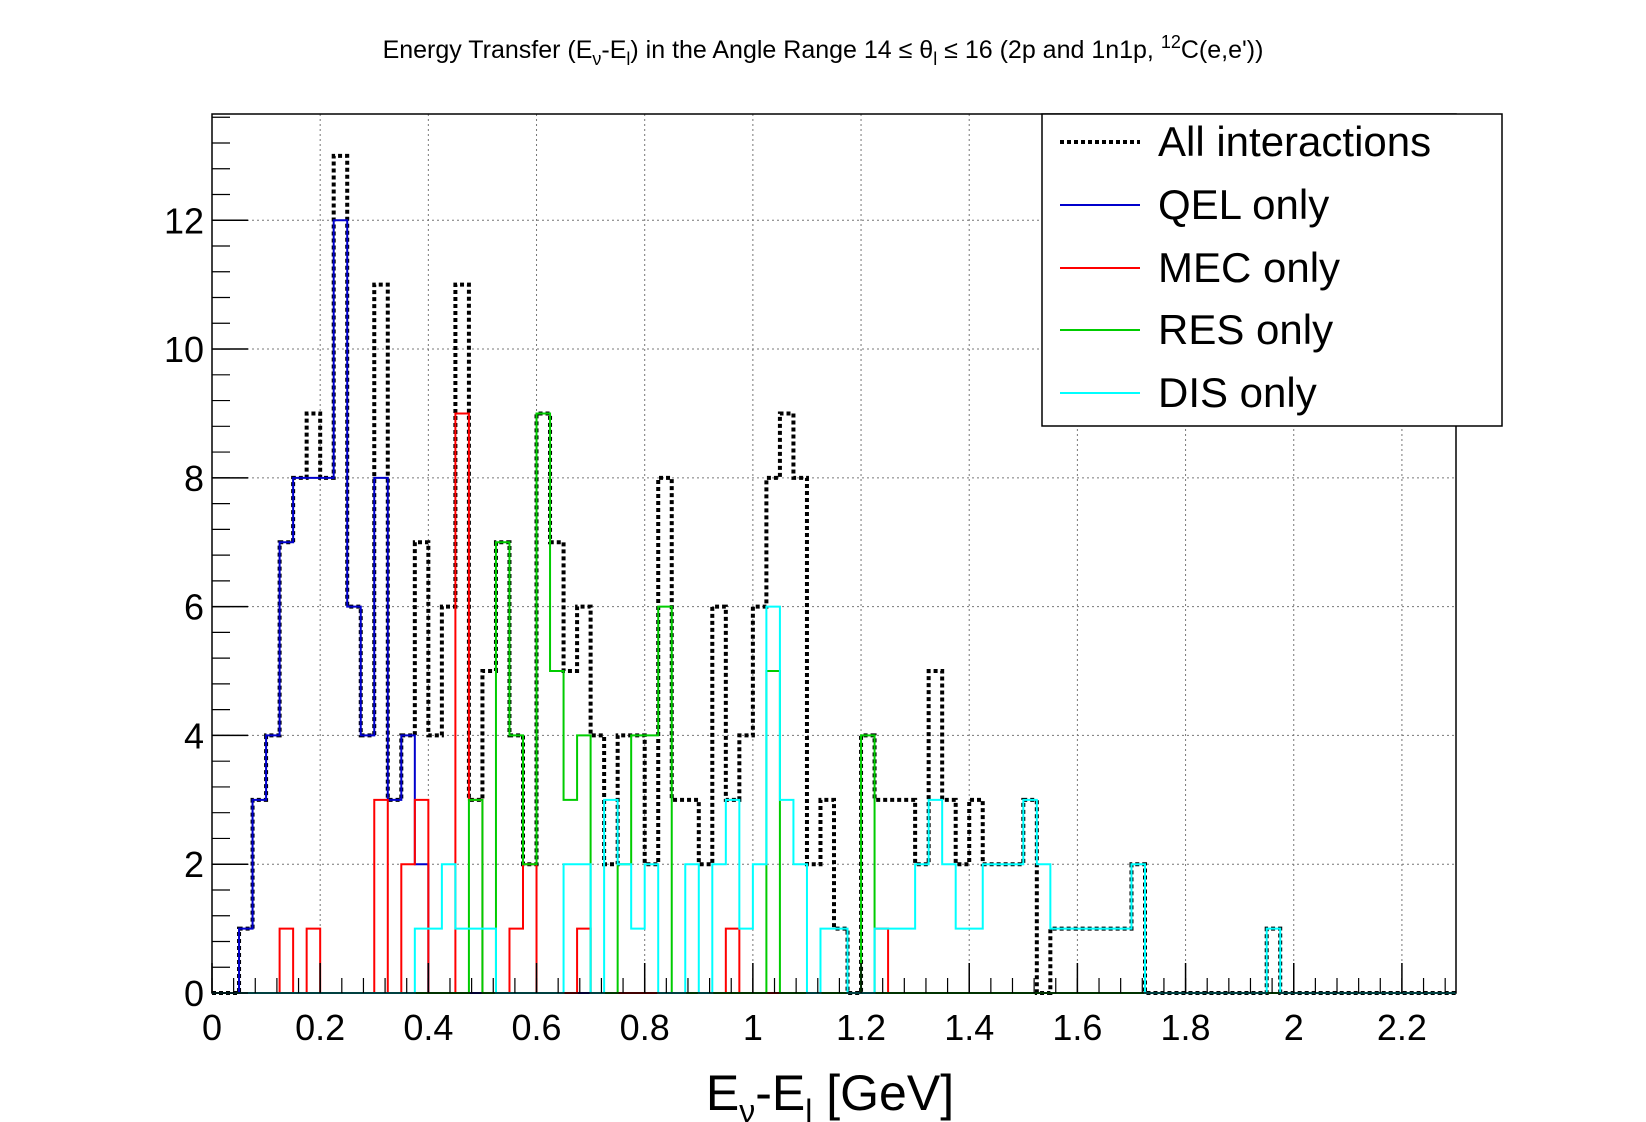 Image resolution: width=1646 pixels, height=1122 pixels. I want to click on legend-label-all: All interactions, so click(1294, 141).